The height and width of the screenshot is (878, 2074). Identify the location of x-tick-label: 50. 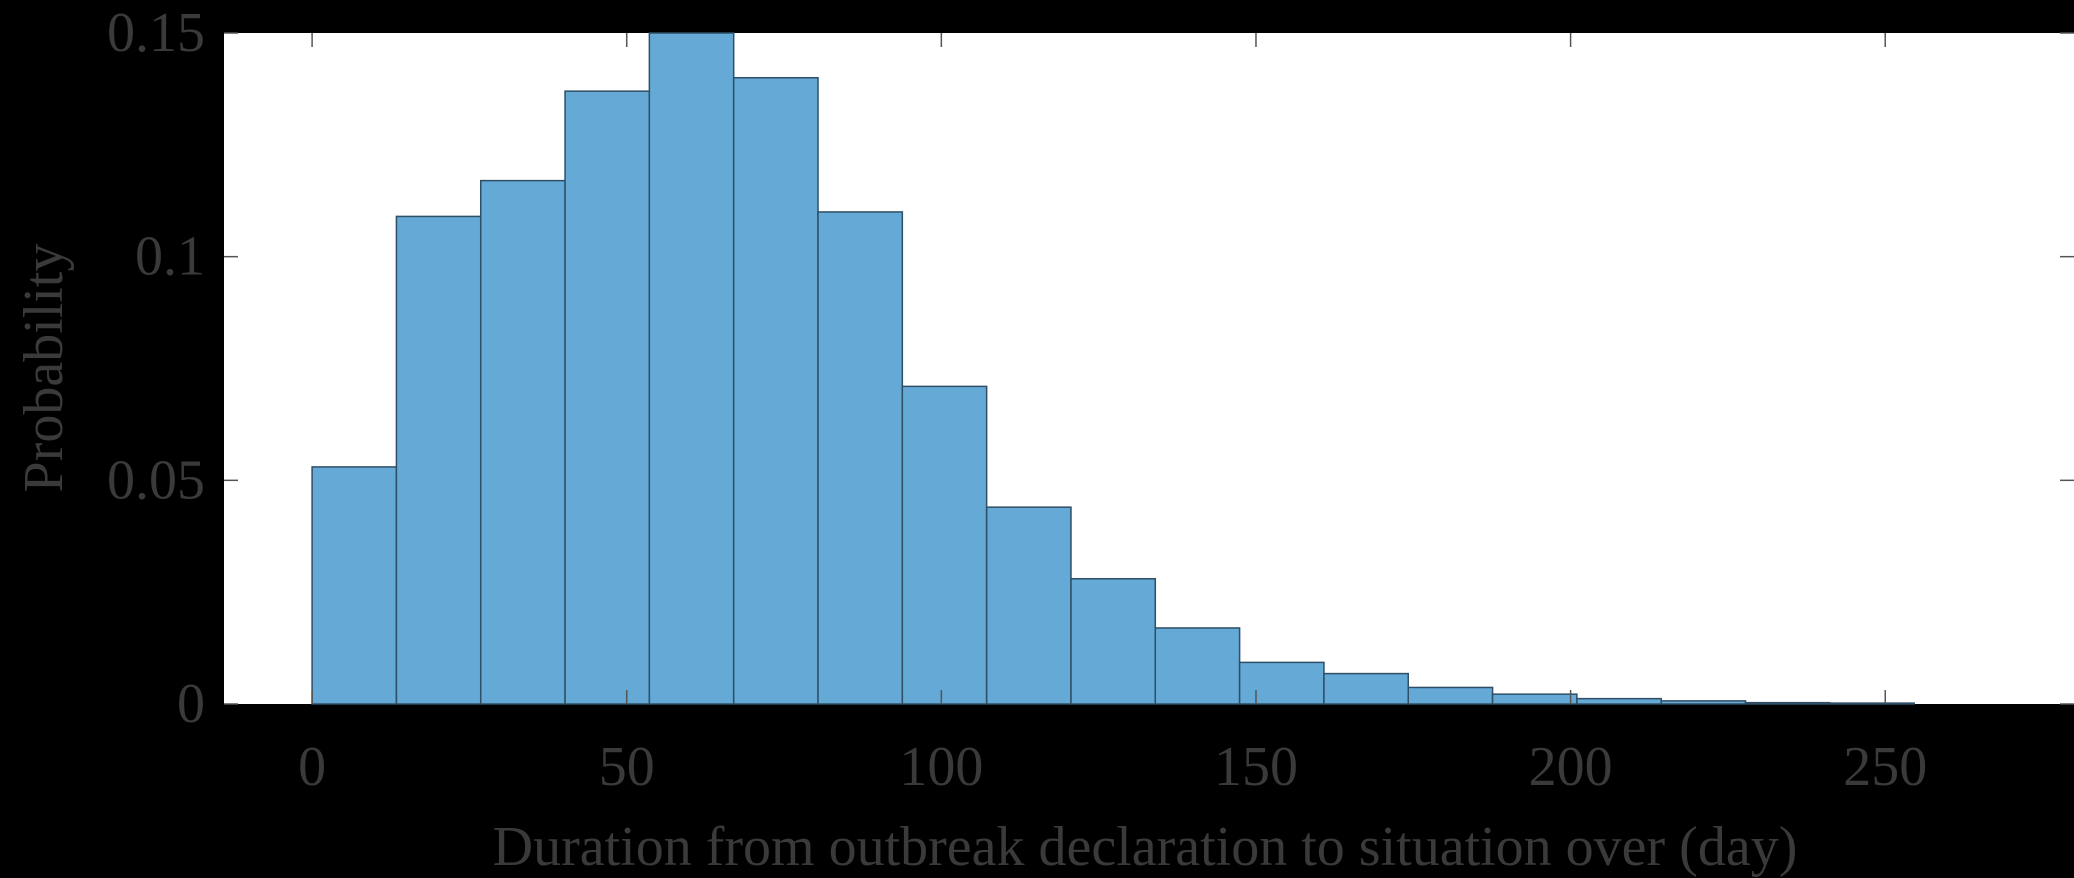
(627, 767).